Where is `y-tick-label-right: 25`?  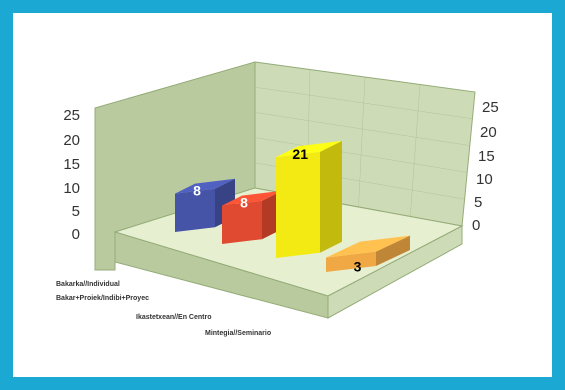
y-tick-label-right: 25 is located at coordinates (490, 107).